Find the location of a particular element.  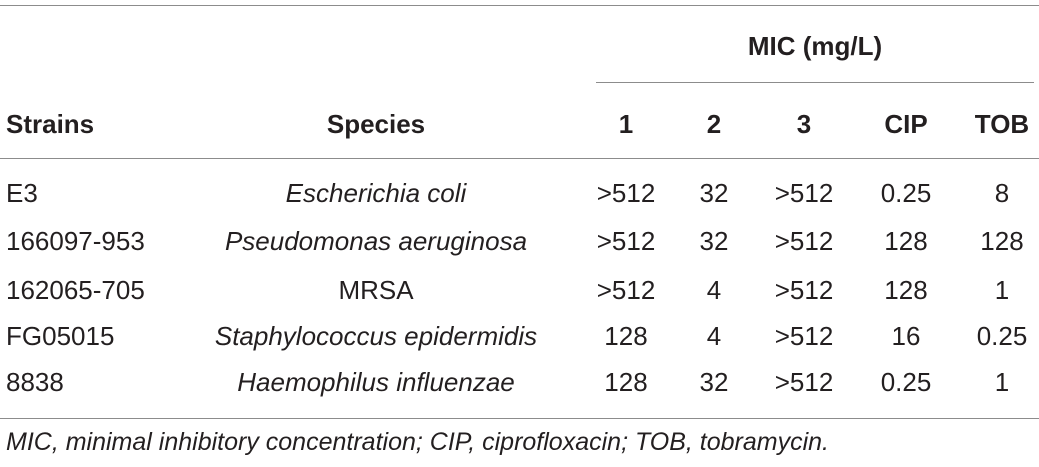

header-strains: Strains is located at coordinates (50, 124).